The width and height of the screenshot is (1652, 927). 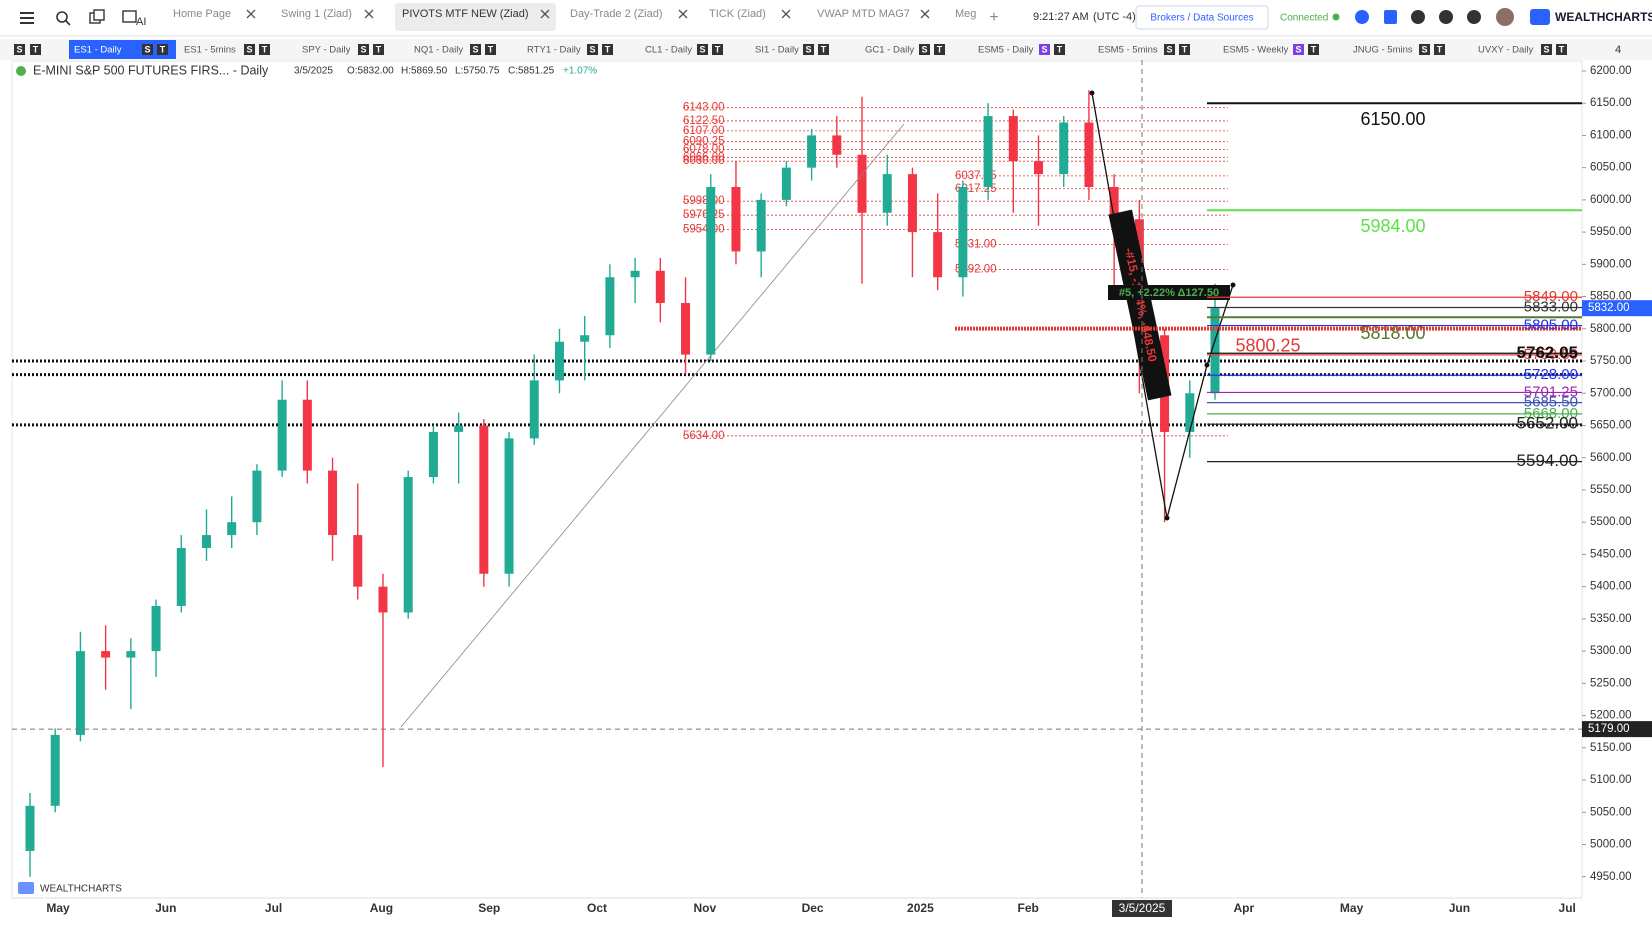 I want to click on level-label: 5984.00, so click(x=1392, y=226).